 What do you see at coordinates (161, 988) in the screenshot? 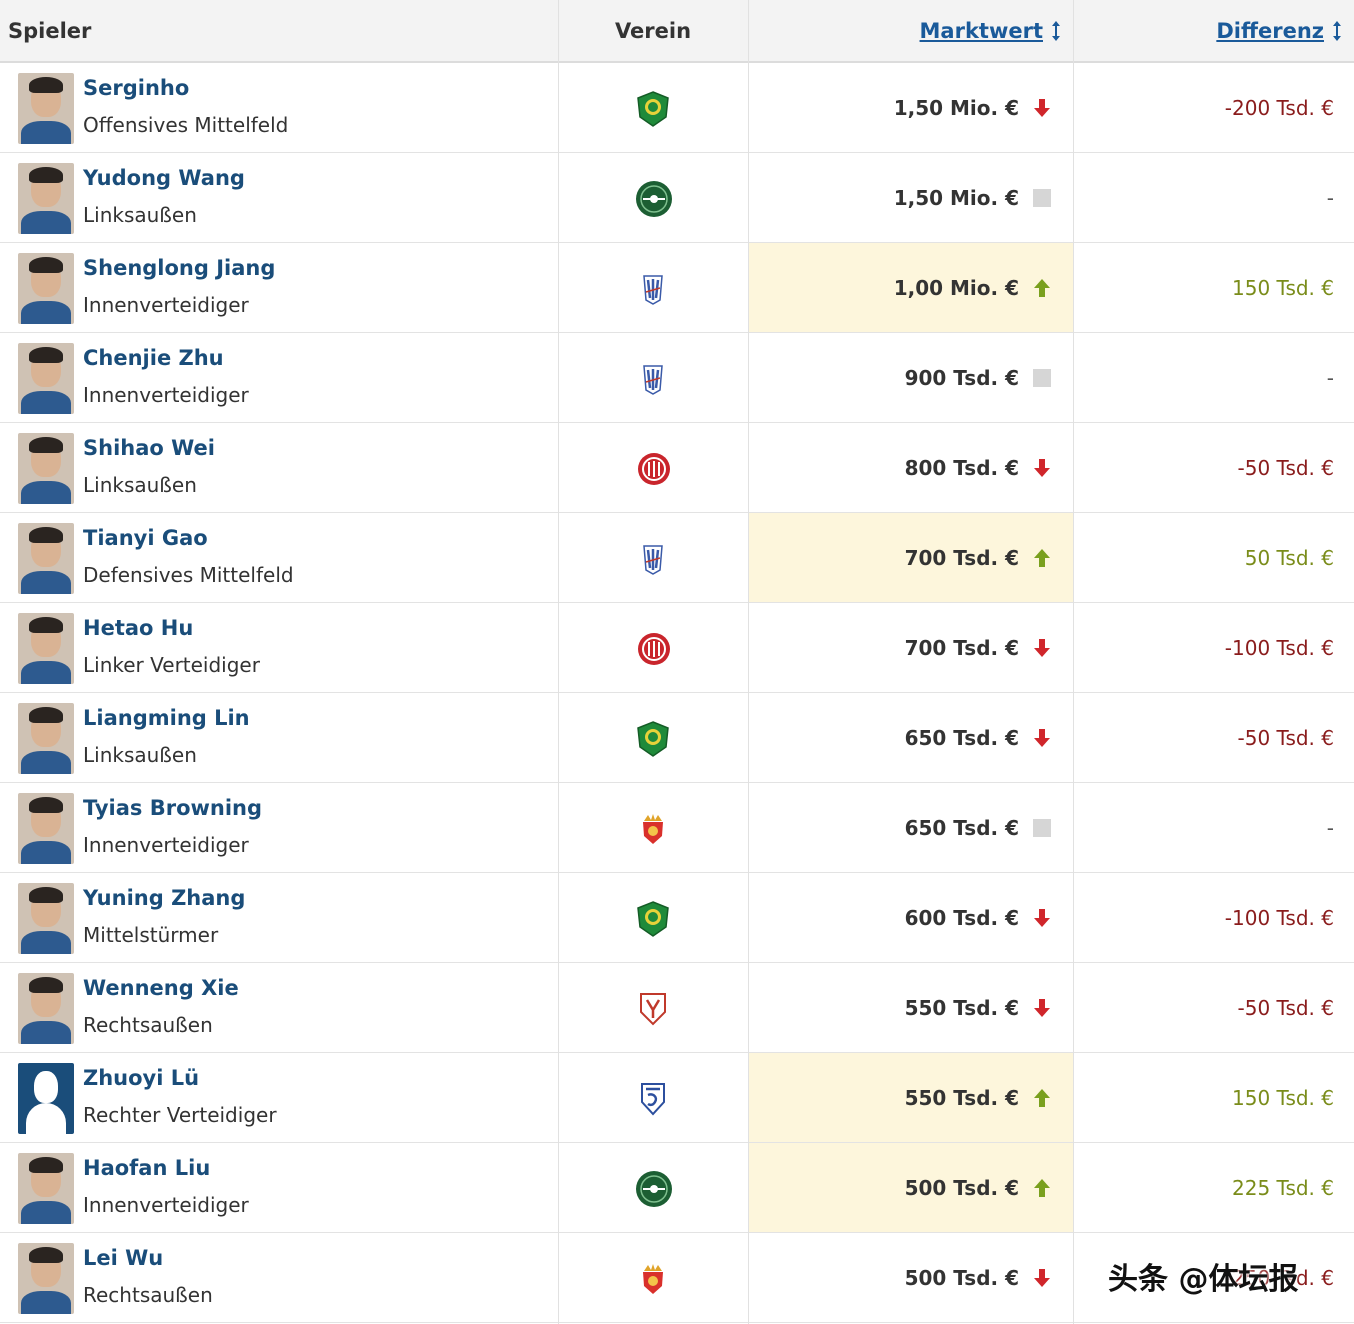
I see `player-name-link: Wenneng Xie` at bounding box center [161, 988].